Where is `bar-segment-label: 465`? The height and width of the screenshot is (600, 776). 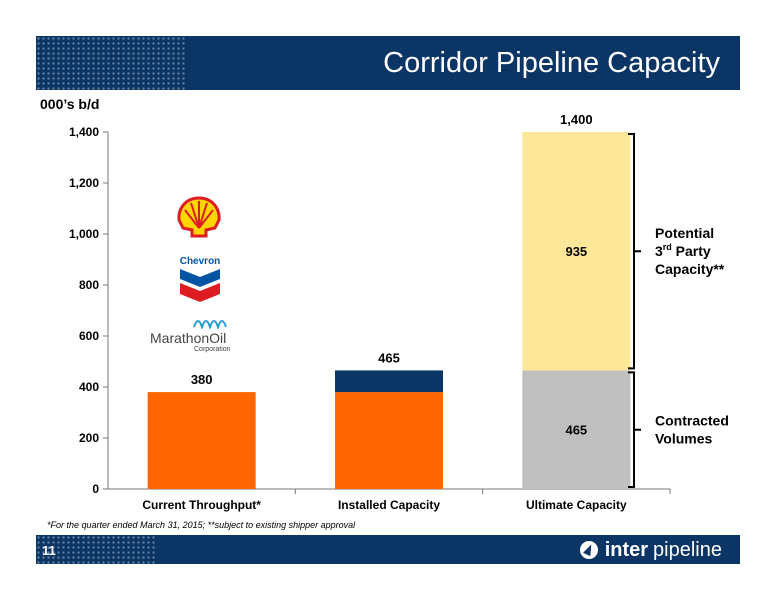 bar-segment-label: 465 is located at coordinates (576, 430).